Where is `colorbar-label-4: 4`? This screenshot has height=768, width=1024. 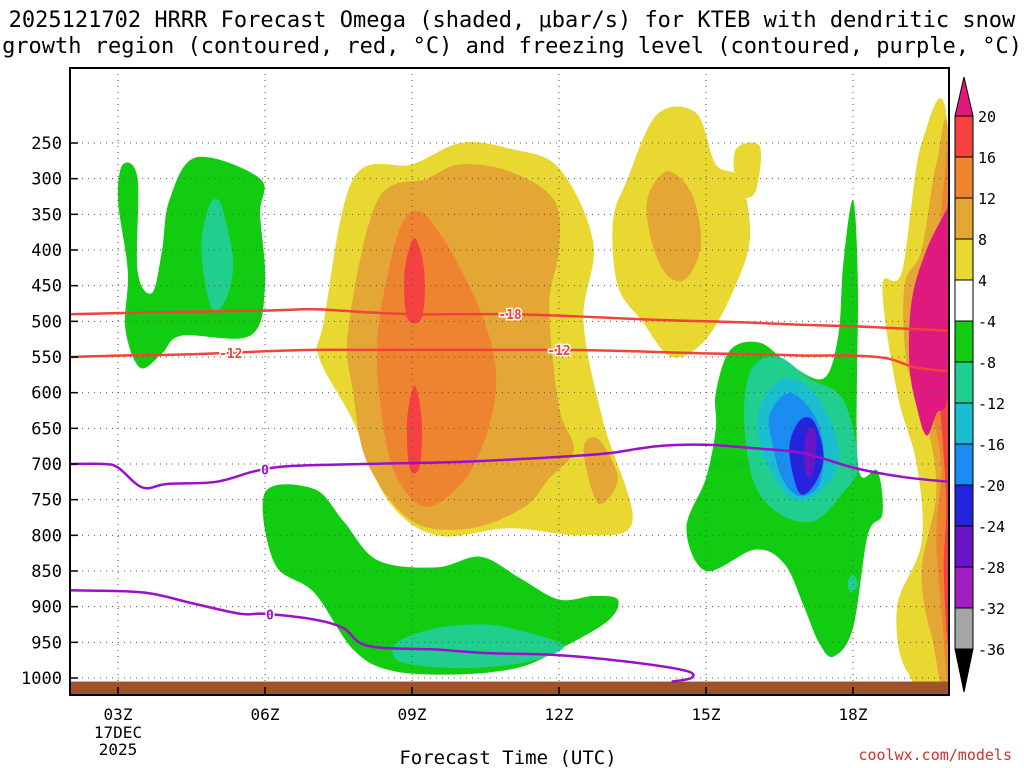
colorbar-label-4: 4 is located at coordinates (982, 281).